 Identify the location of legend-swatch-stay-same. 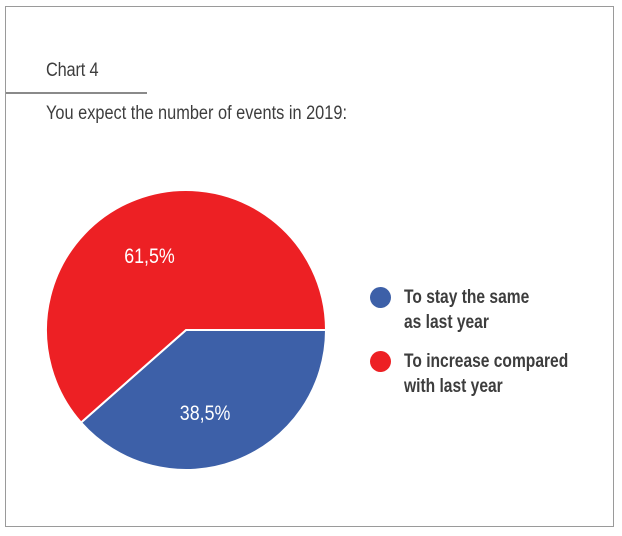
(380, 297).